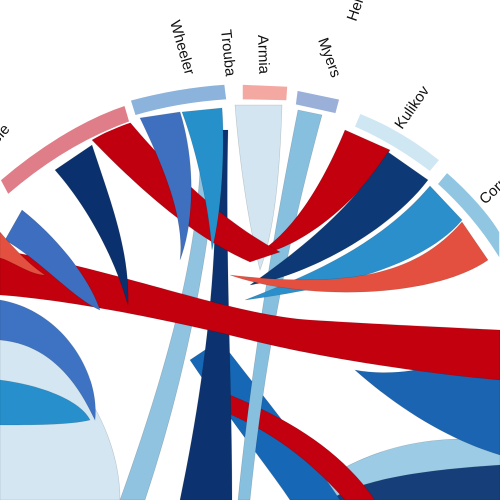 This screenshot has height=500, width=500. What do you see at coordinates (412, 108) in the screenshot?
I see `label-kulikov: Kulikov` at bounding box center [412, 108].